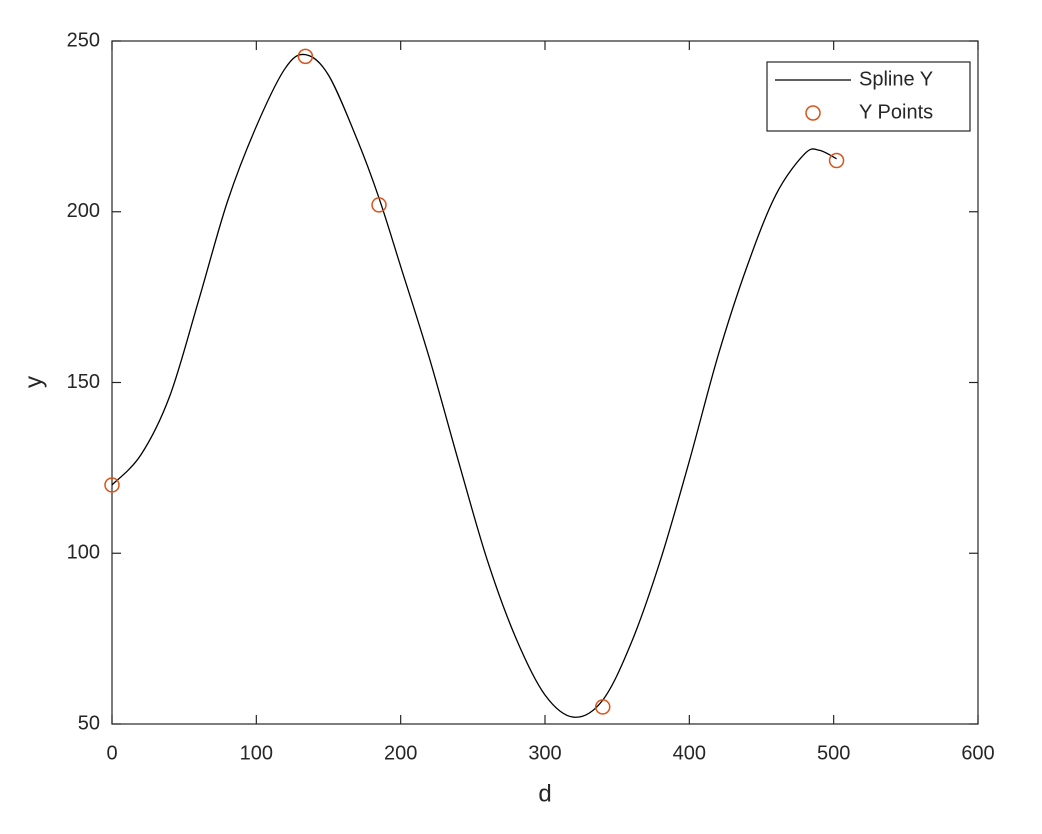  I want to click on legend-label: Y Points, so click(896, 112).